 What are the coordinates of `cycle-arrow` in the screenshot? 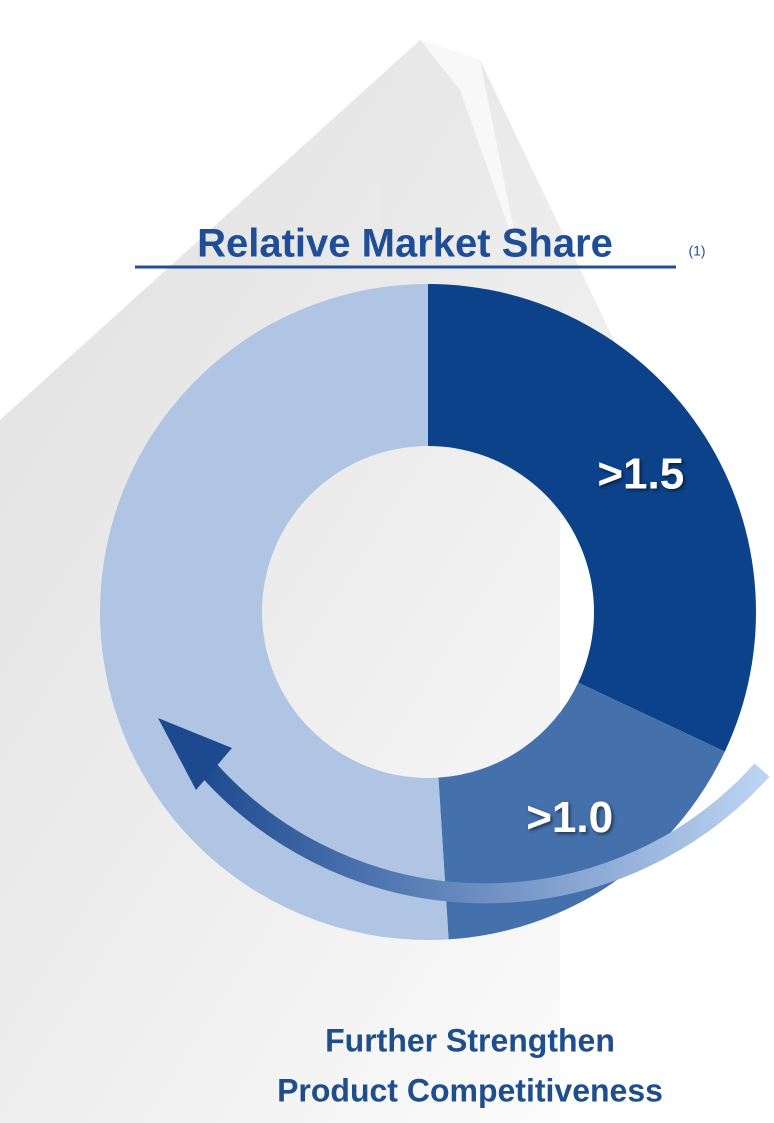 It's located at (481, 828).